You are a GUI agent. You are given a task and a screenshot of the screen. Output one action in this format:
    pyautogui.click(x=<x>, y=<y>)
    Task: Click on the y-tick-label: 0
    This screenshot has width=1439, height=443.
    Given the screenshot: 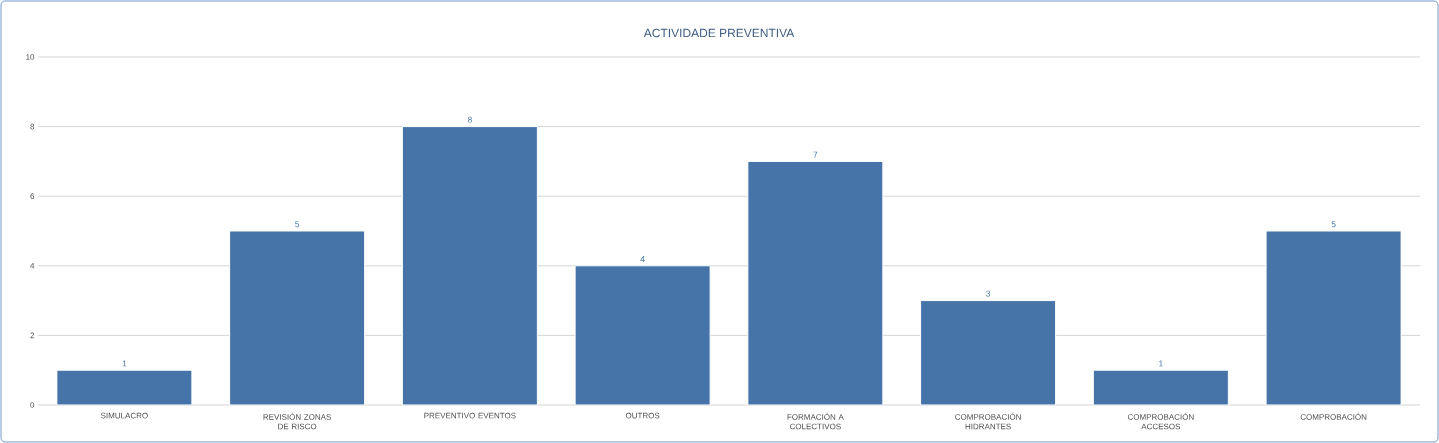 What is the action you would take?
    pyautogui.click(x=32, y=405)
    